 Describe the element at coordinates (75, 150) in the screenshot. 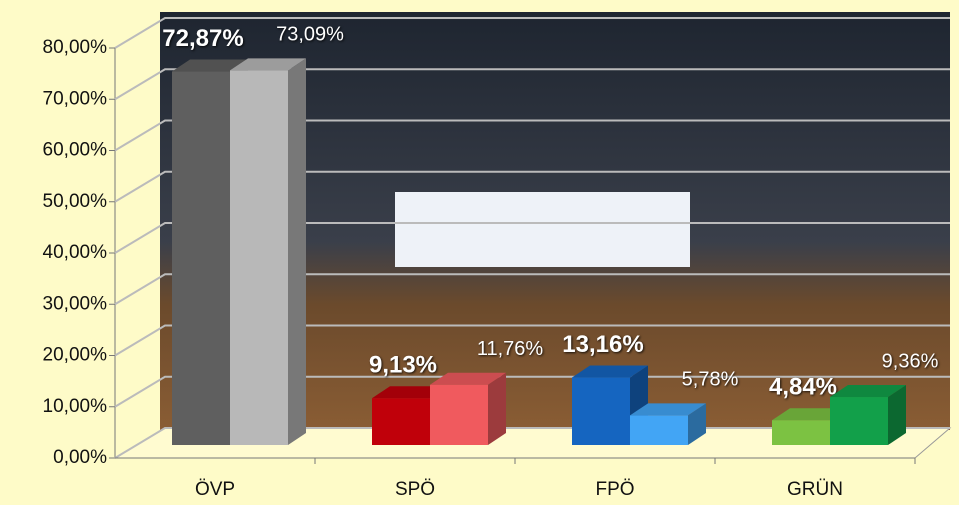

I see `y-tick-label: 60,00%` at that location.